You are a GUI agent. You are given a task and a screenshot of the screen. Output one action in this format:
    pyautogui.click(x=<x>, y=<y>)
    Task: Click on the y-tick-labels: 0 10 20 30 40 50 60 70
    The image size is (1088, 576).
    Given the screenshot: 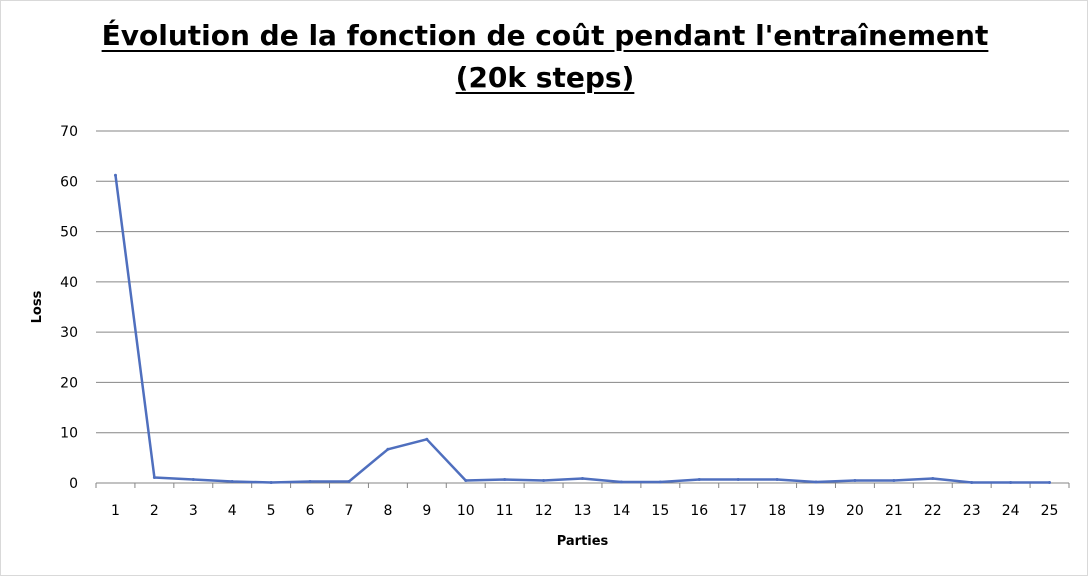 What is the action you would take?
    pyautogui.click(x=69, y=308)
    